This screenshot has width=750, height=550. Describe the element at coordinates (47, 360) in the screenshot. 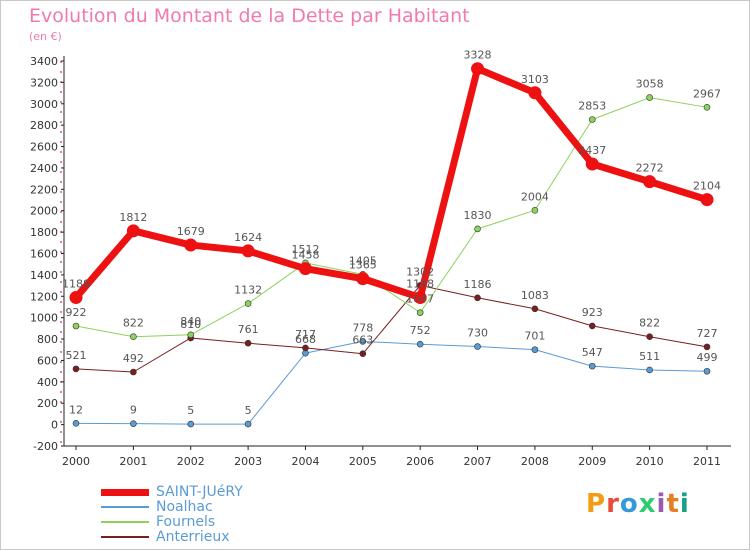

I see `y-tick-label: 600` at that location.